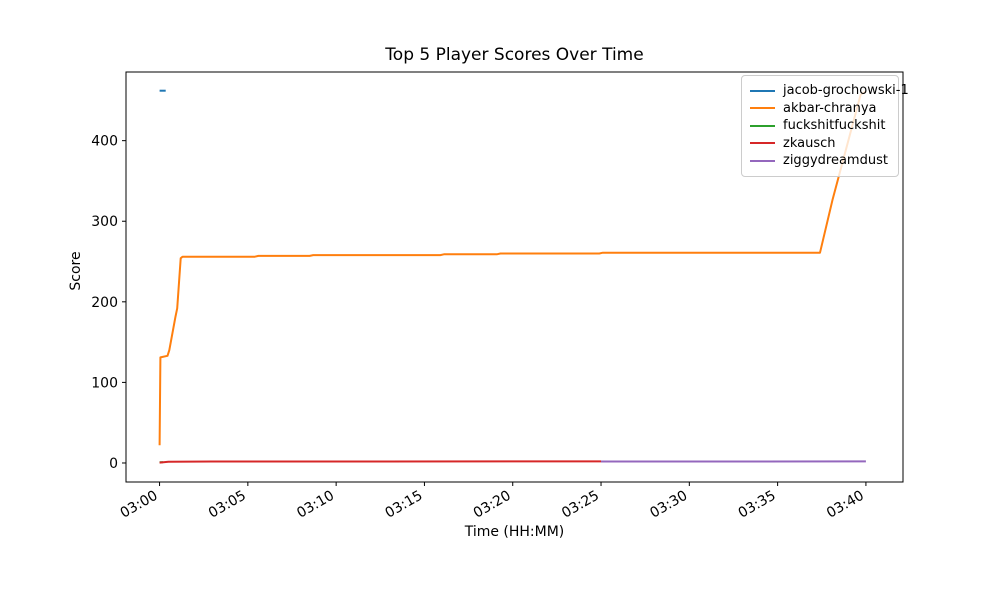 The width and height of the screenshot is (1000, 600). I want to click on x-axis-tick-label: 03:35, so click(757, 505).